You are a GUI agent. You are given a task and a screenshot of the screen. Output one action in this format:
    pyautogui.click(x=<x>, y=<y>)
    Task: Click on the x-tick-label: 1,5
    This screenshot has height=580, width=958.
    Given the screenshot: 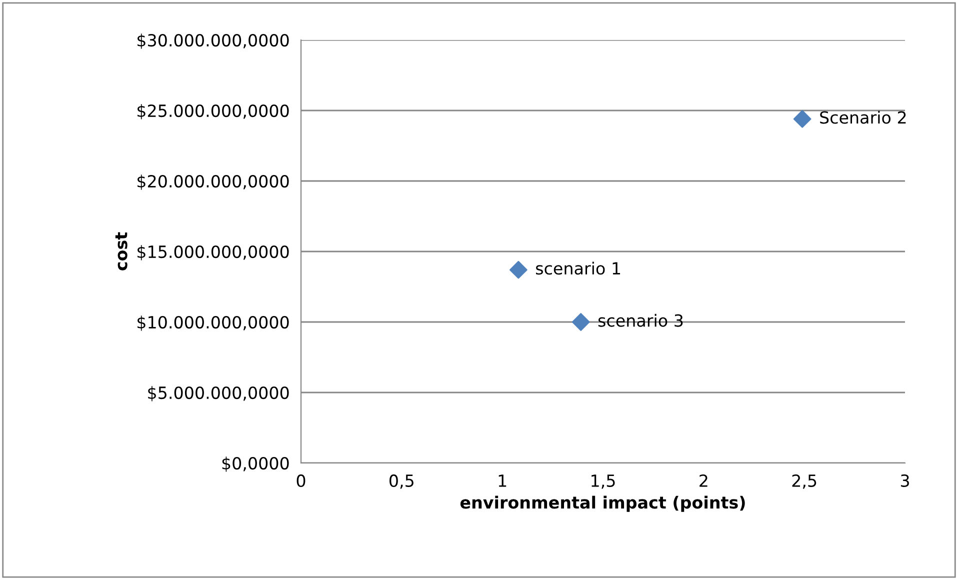 What is the action you would take?
    pyautogui.click(x=603, y=481)
    